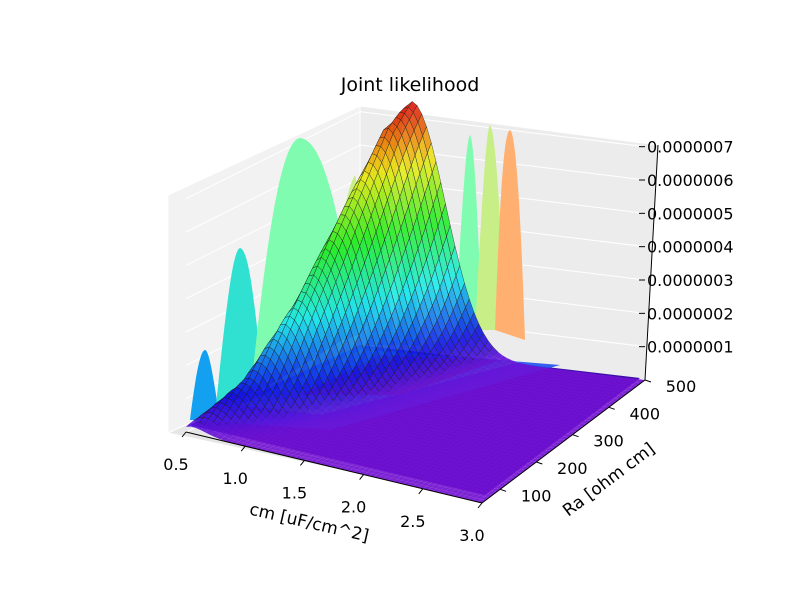 This screenshot has width=800, height=600. Describe the element at coordinates (468, 463) in the screenshot. I see `surface-facet-2089` at that location.